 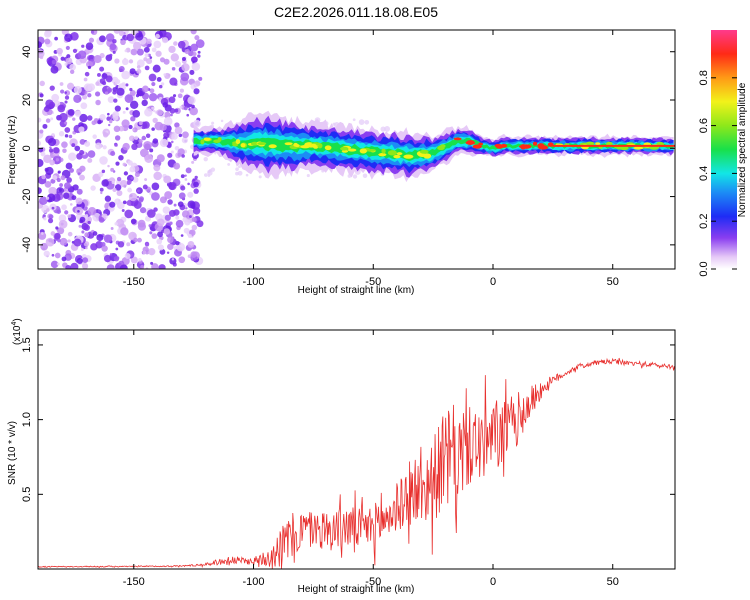 What do you see at coordinates (704, 268) in the screenshot?
I see `colorbar-tick-label: 0.0` at bounding box center [704, 268].